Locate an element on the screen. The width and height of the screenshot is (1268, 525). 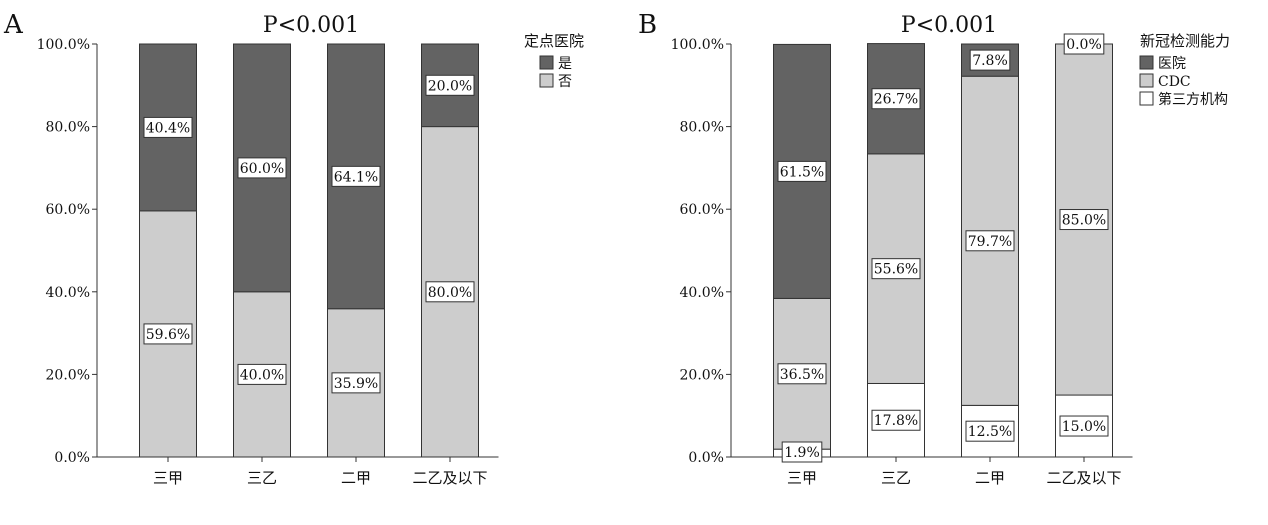
data-label: 12.5% is located at coordinates (990, 432).